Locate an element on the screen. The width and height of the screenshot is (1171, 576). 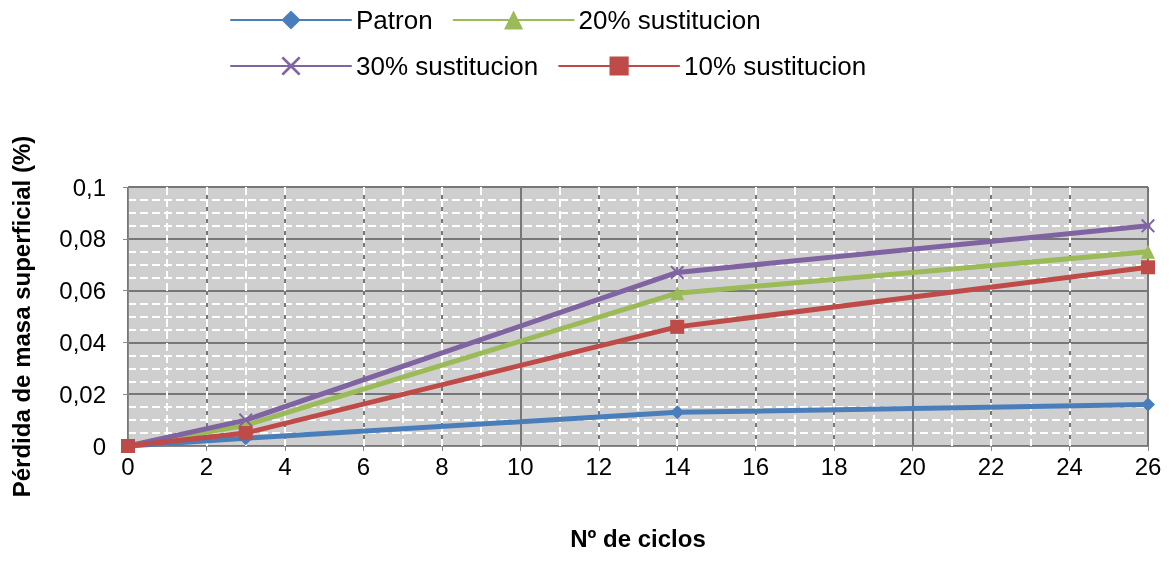
x-axis-title: Nº de ciclos is located at coordinates (638, 538).